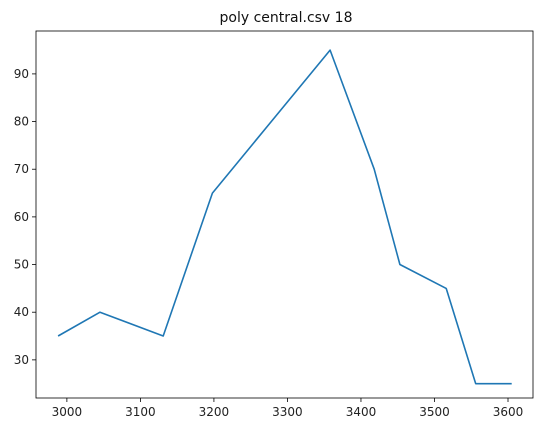 The height and width of the screenshot is (433, 543). Describe the element at coordinates (21, 265) in the screenshot. I see `y-tick-label: 50` at that location.